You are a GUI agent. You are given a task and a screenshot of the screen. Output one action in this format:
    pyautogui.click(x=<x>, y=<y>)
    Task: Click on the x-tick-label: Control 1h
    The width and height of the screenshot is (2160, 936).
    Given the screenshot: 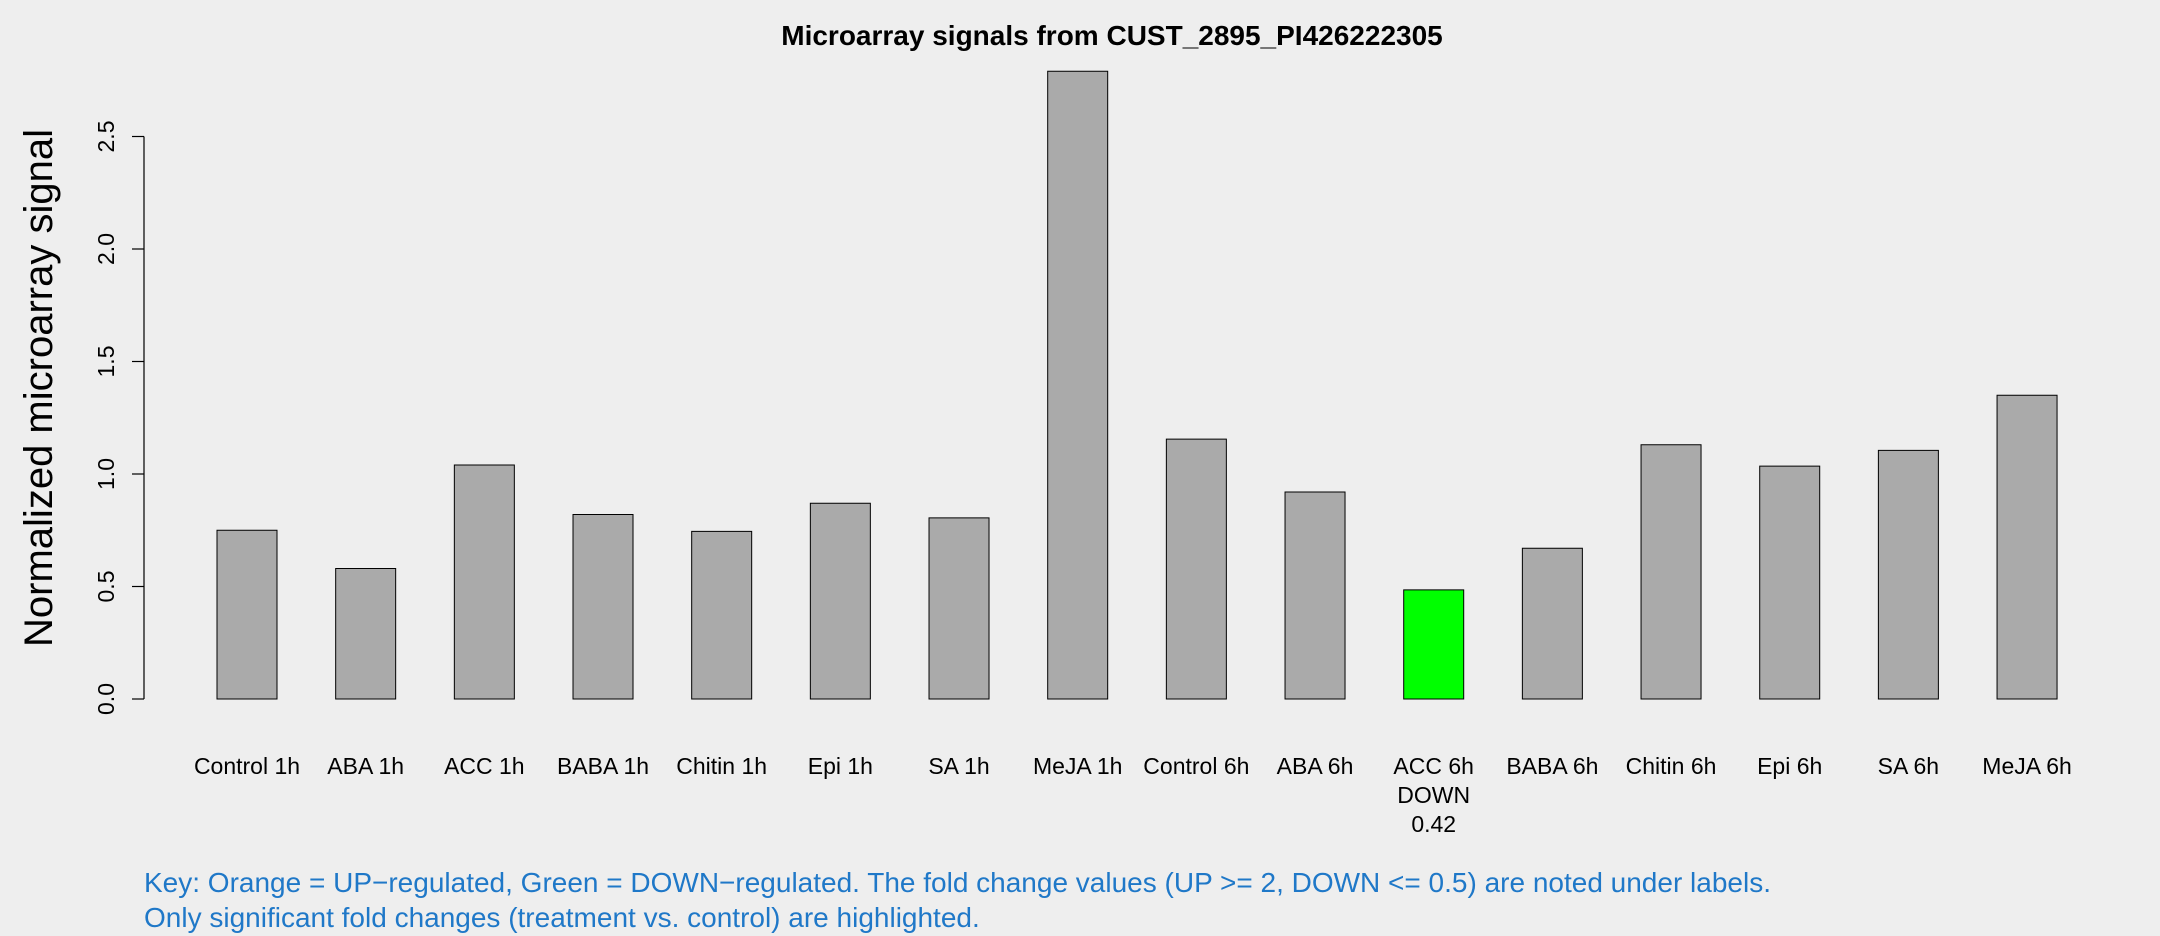 What is the action you would take?
    pyautogui.click(x=247, y=766)
    